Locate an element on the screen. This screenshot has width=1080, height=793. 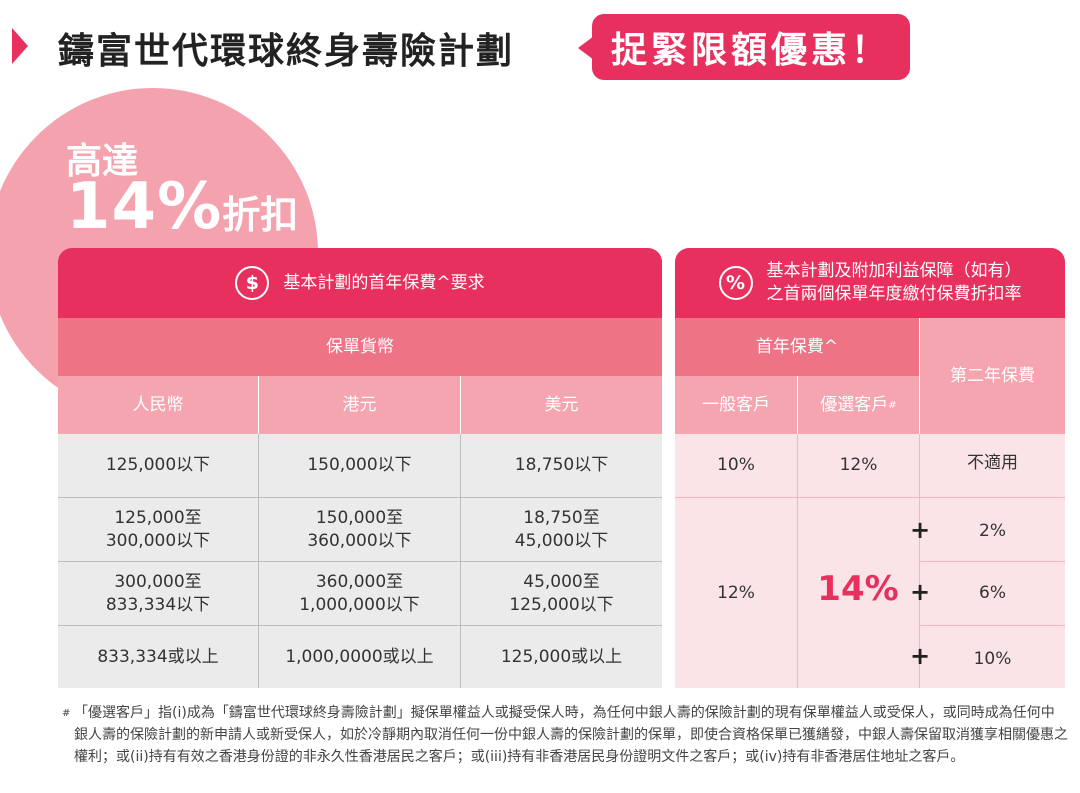
table-cell: 300,000至 833,334以下 is located at coordinates (158, 593).